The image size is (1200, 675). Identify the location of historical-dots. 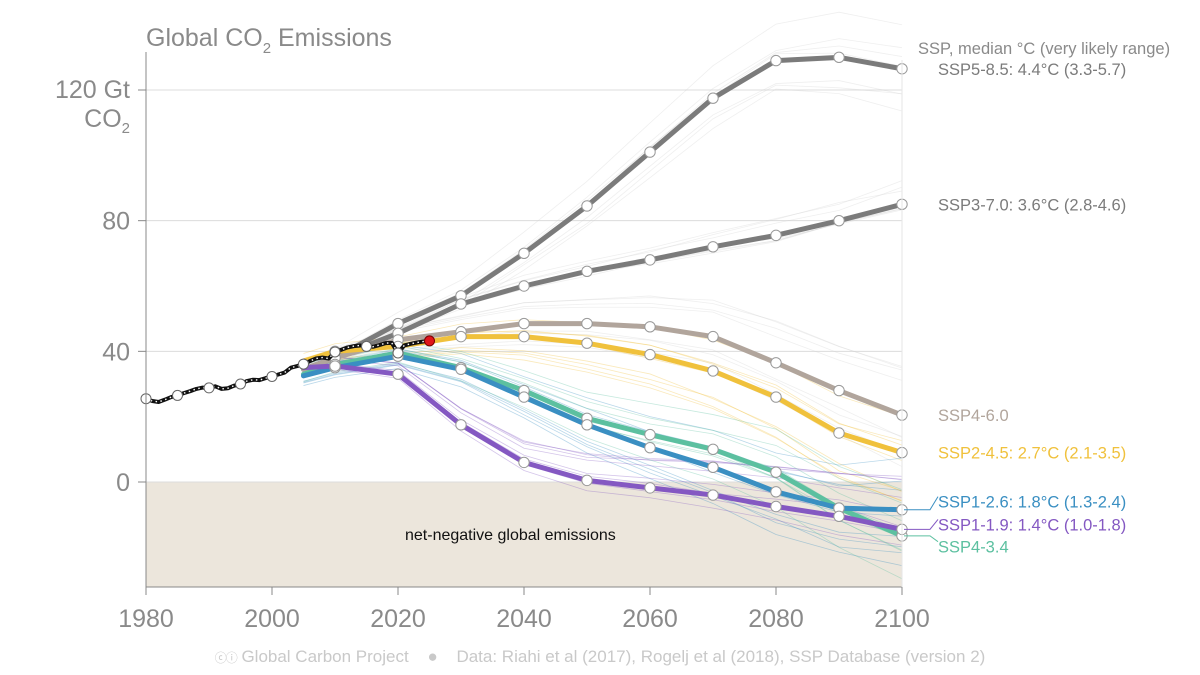
(287, 371).